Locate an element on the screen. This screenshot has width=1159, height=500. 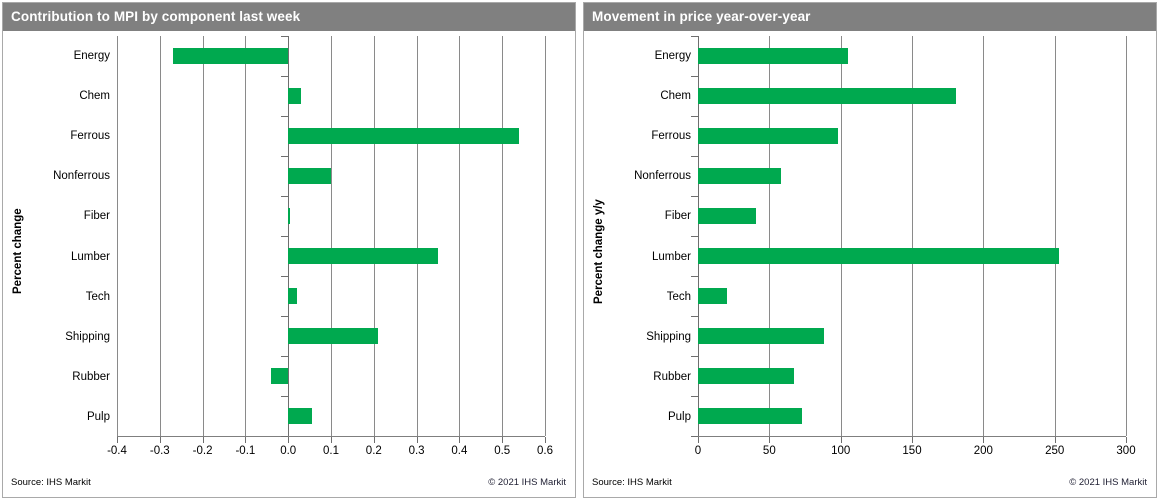
y-axis-label: Percent change is located at coordinates (18, 251).